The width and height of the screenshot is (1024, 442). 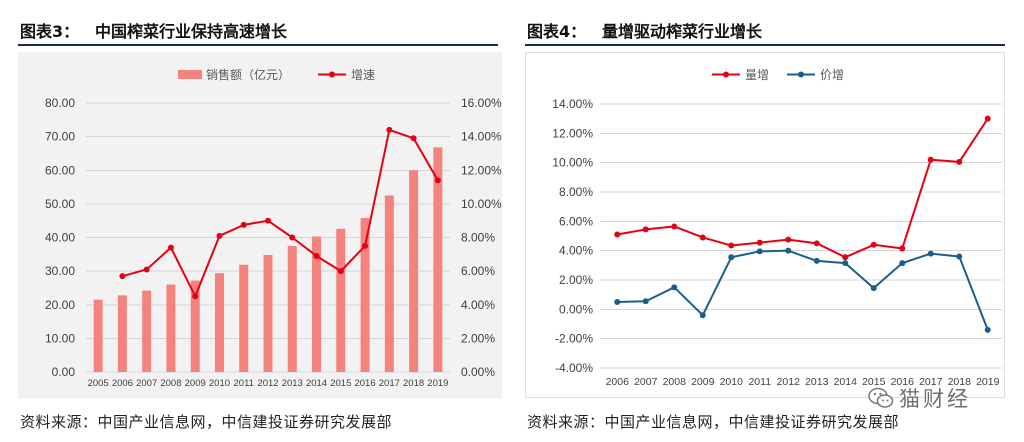 I want to click on price-growth-point-2015, so click(x=873, y=288).